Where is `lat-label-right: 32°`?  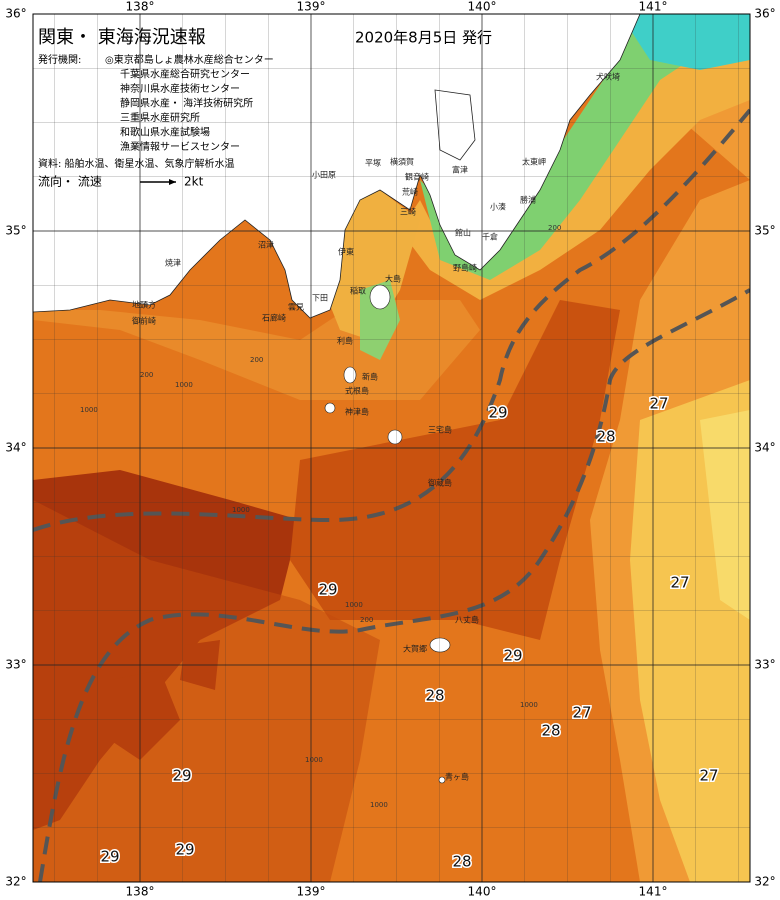 lat-label-right: 32° is located at coordinates (764, 882).